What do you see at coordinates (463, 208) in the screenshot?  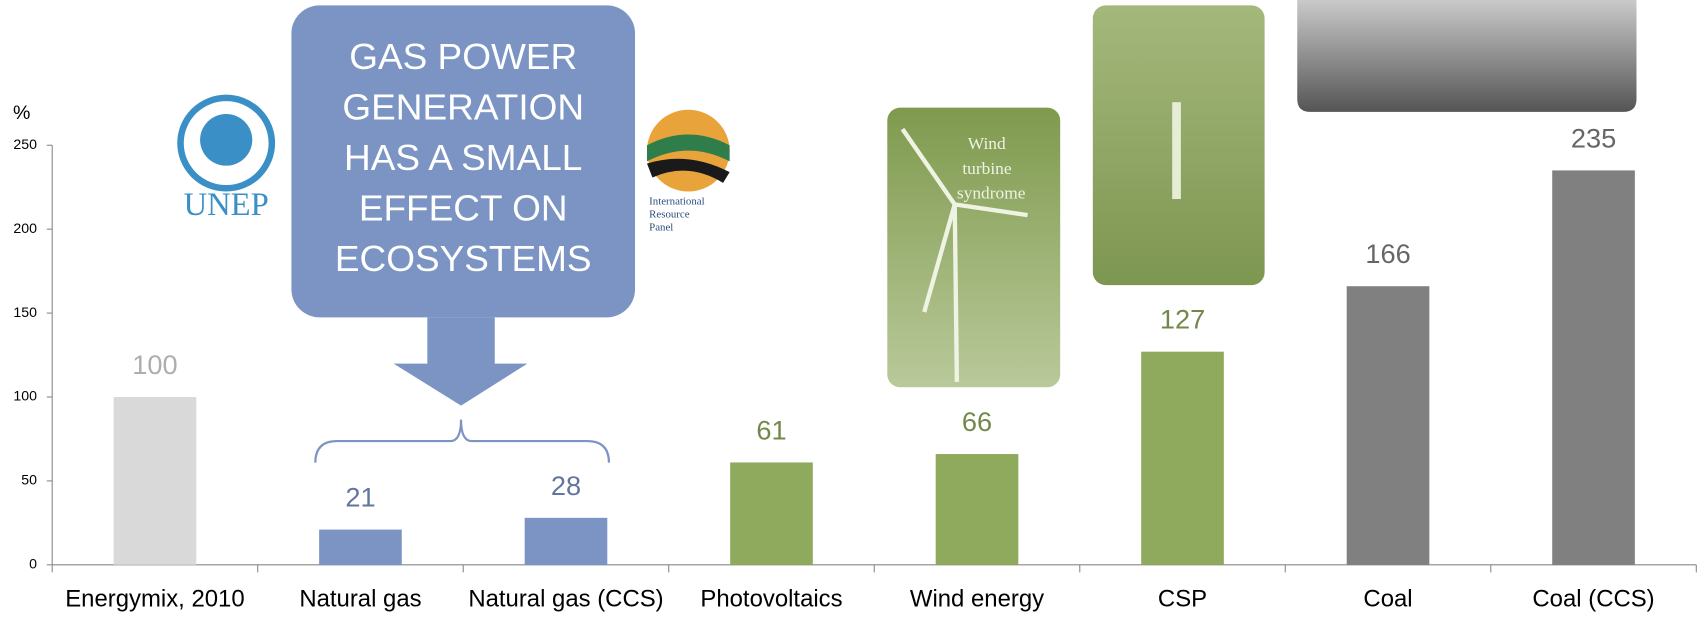 I see `callout-line: EFFECT ON` at bounding box center [463, 208].